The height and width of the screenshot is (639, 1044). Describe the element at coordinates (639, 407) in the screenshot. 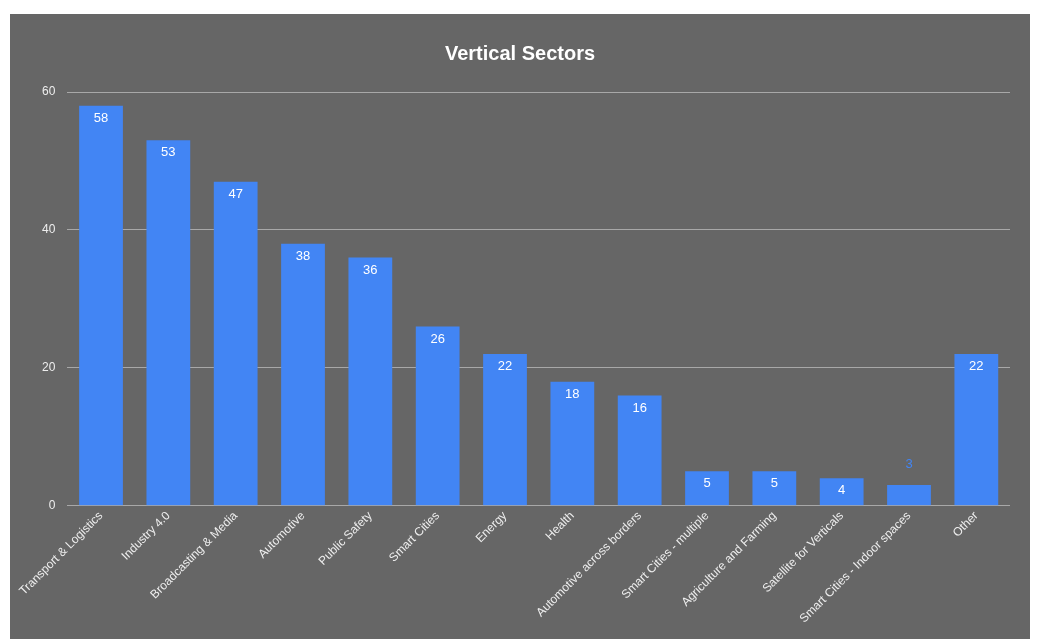

I see `data-label: 16` at that location.